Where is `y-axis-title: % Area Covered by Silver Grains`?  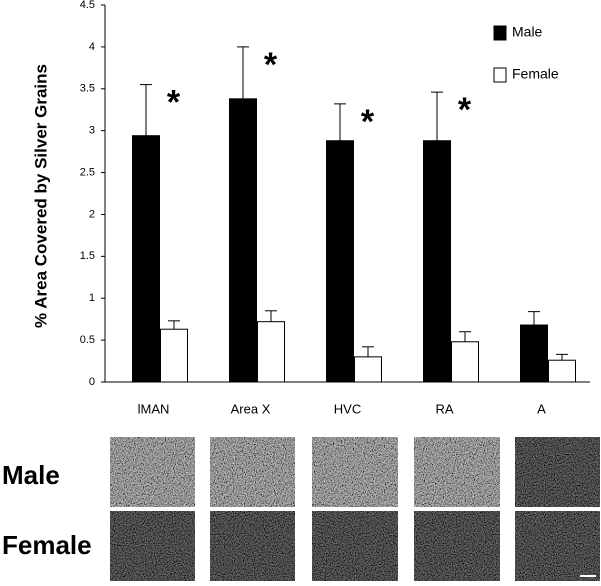 y-axis-title: % Area Covered by Silver Grains is located at coordinates (40, 196).